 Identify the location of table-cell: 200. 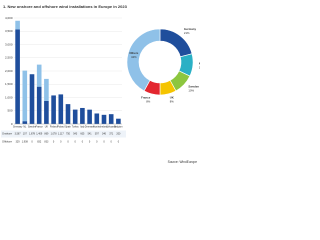
(118, 134).